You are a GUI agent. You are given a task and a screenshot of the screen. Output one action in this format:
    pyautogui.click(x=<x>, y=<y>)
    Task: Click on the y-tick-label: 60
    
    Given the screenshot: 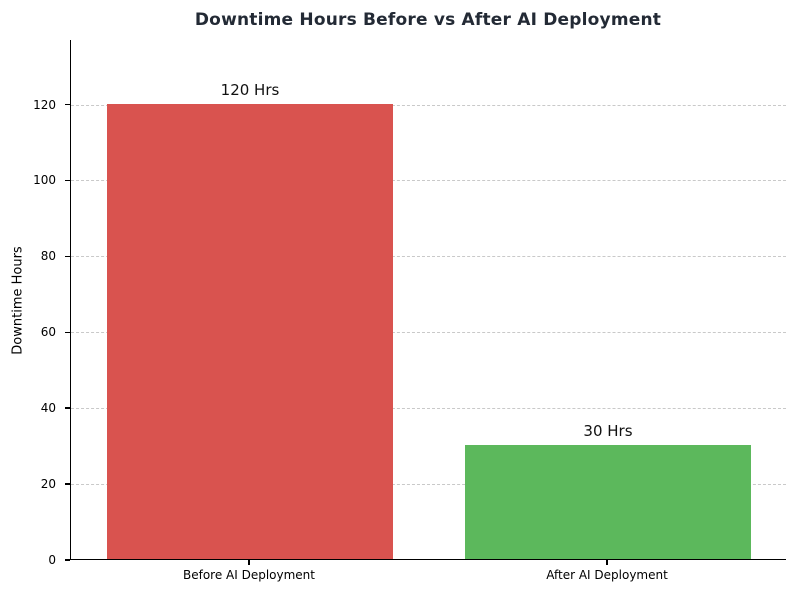 What is the action you would take?
    pyautogui.click(x=48, y=332)
    